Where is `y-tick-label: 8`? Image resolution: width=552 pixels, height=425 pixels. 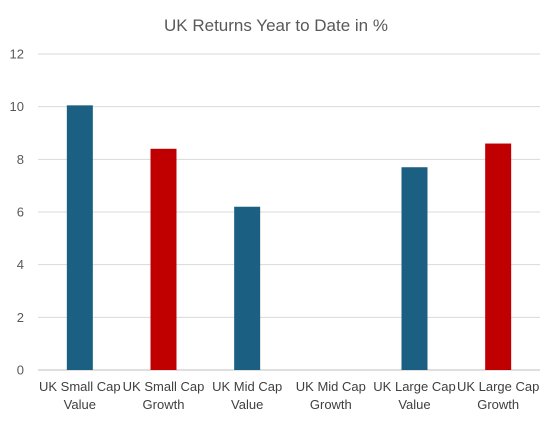
y-tick-label: 8 is located at coordinates (20, 159).